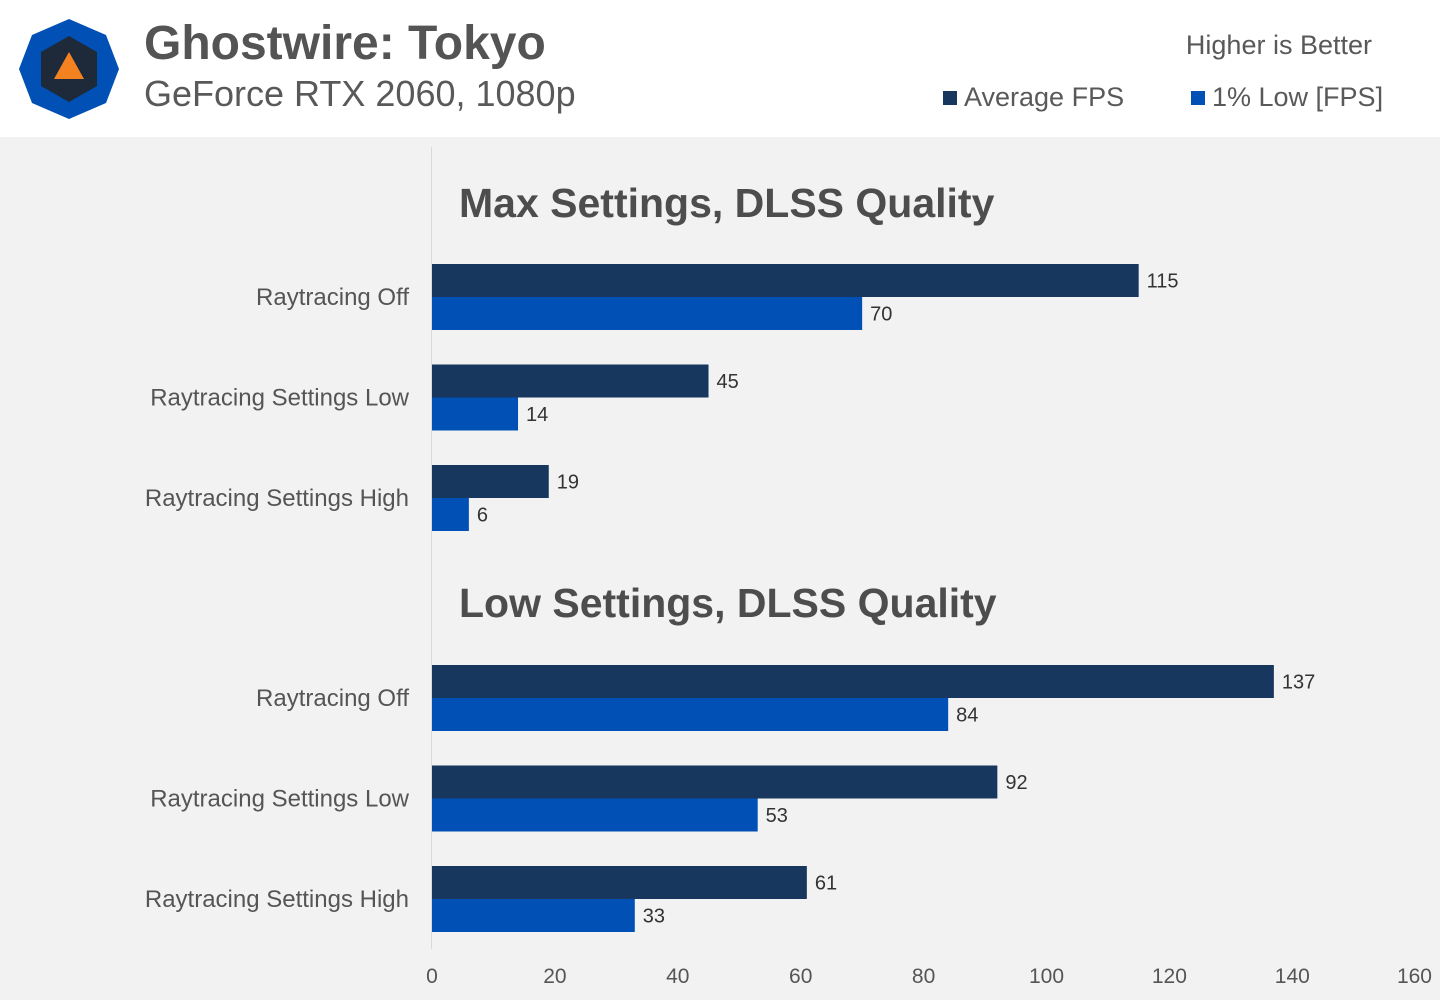  What do you see at coordinates (1044, 97) in the screenshot?
I see `legend-label-average: Average FPS` at bounding box center [1044, 97].